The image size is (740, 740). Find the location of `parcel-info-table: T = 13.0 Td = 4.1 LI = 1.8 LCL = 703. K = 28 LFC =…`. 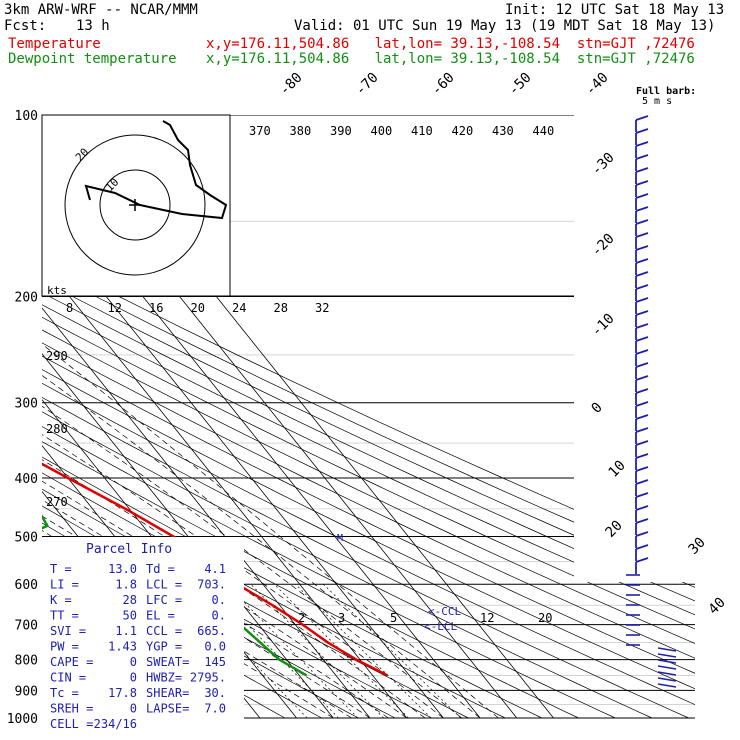

parcel-info-table: T = 13.0 Td = 4.1 LI = 1.8 LCL = 703. K = 28 LFC =… is located at coordinates (138, 646).